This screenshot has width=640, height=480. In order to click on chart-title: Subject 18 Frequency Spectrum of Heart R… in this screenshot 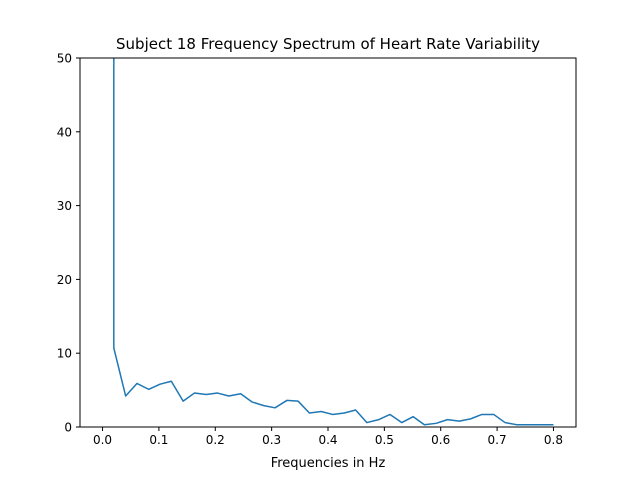, I will do `click(328, 44)`.